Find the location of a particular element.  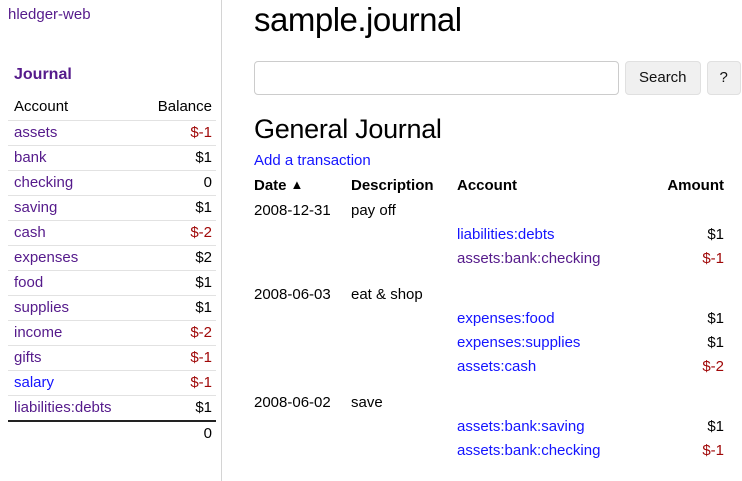

account-row: saving $1 is located at coordinates (112, 208).